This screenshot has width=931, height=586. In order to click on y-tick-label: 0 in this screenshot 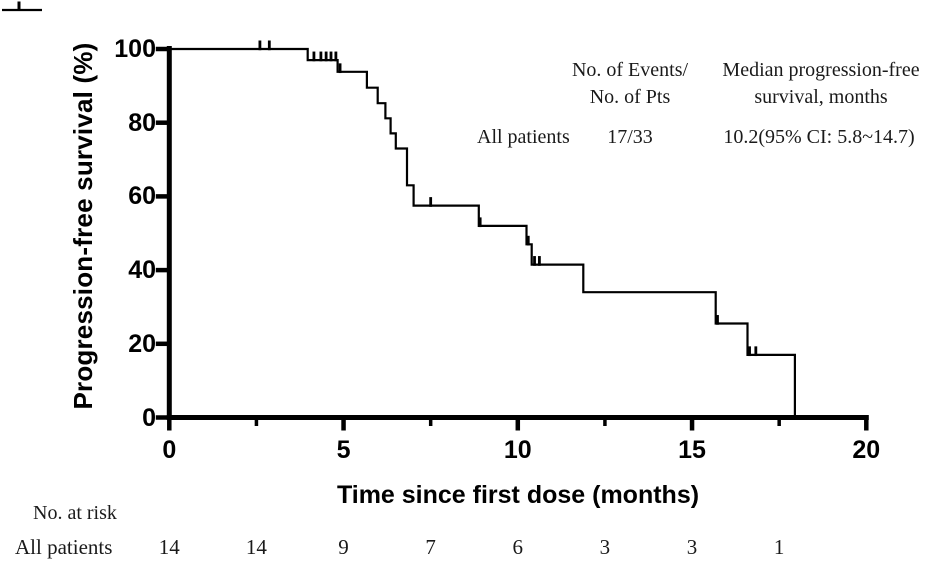, I will do `click(149, 417)`.